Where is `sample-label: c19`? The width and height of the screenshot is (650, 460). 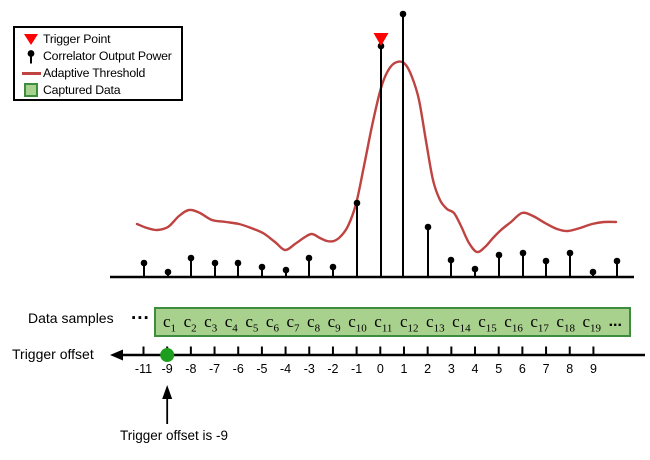
sample-label: c19 is located at coordinates (592, 323).